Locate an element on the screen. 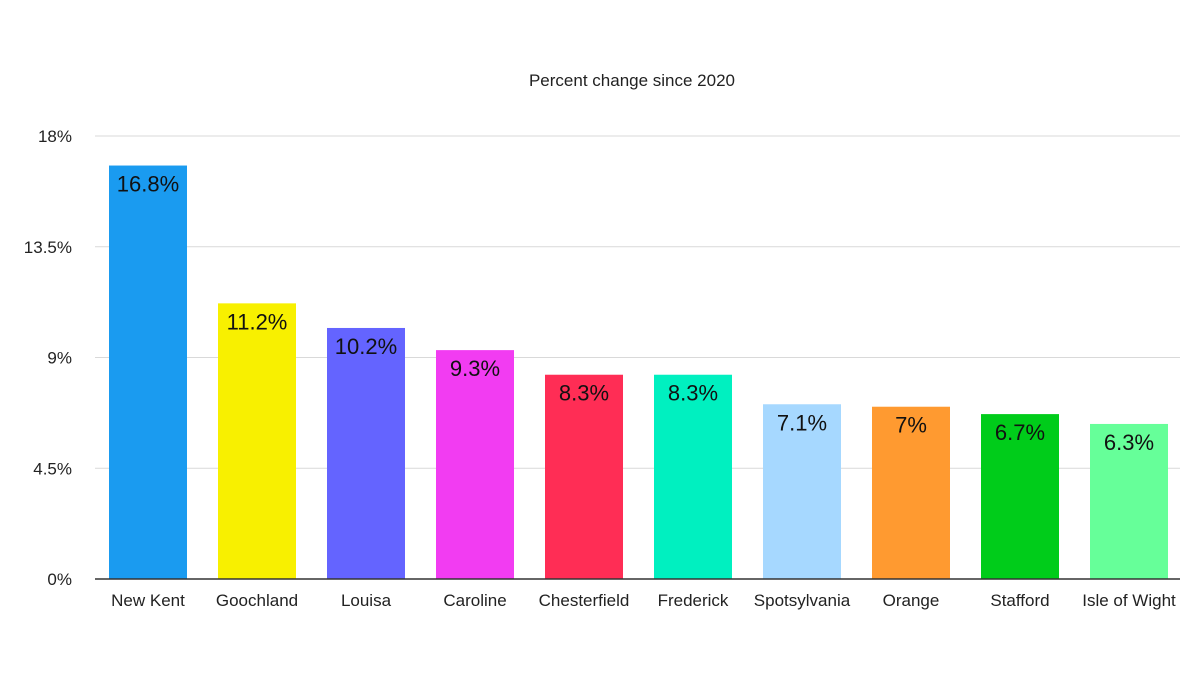 This screenshot has height=675, width=1200. data-label: 11.2% is located at coordinates (257, 321).